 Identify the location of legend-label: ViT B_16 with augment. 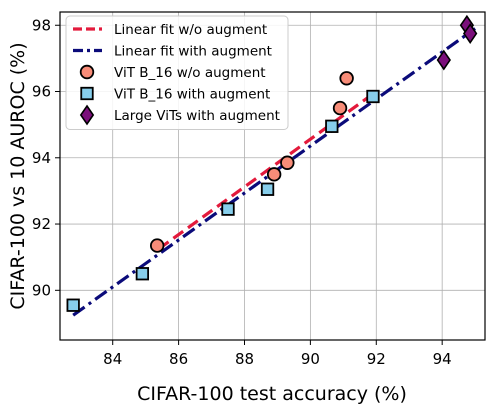
(192, 95).